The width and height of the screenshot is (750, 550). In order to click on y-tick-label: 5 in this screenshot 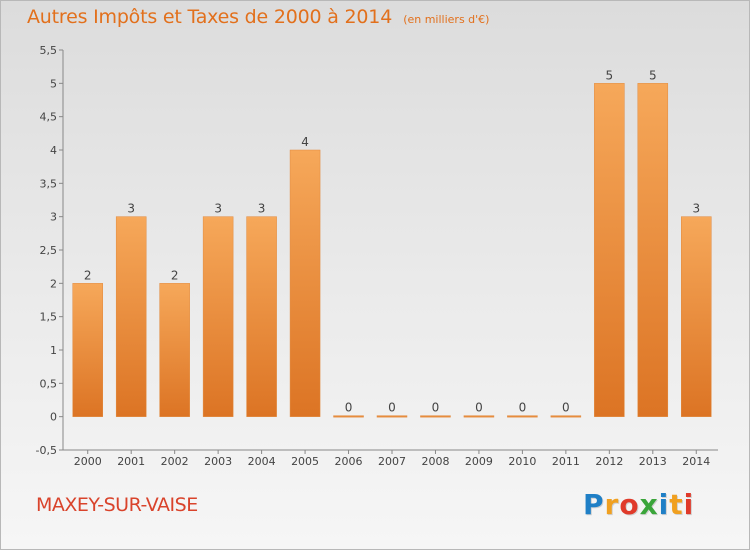, I will do `click(53, 83)`.